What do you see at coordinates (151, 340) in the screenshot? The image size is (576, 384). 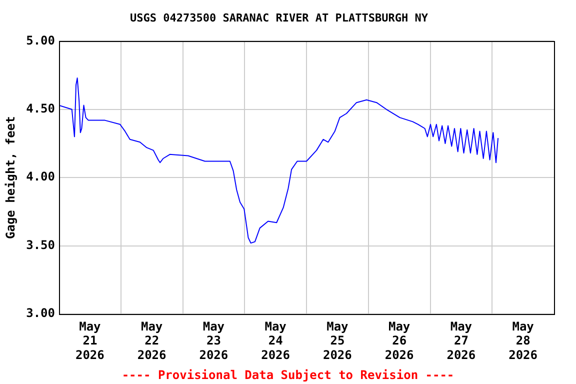 I see `x-tick-label: May 22 2026` at bounding box center [151, 340].